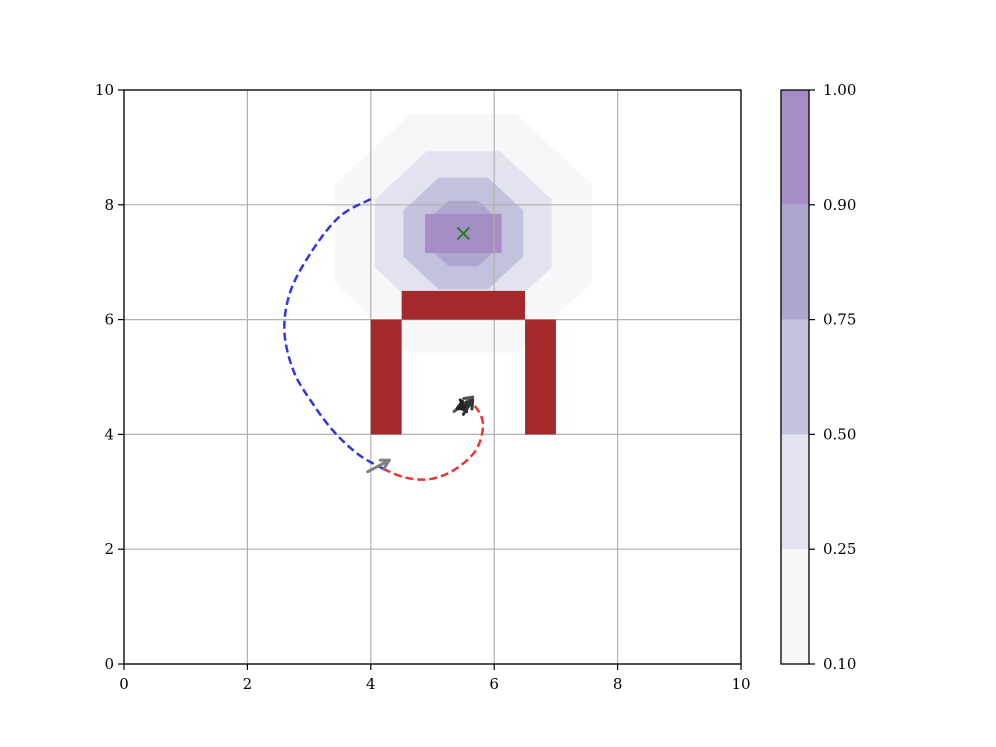  What do you see at coordinates (371, 684) in the screenshot?
I see `x-tick-label: 4` at bounding box center [371, 684].